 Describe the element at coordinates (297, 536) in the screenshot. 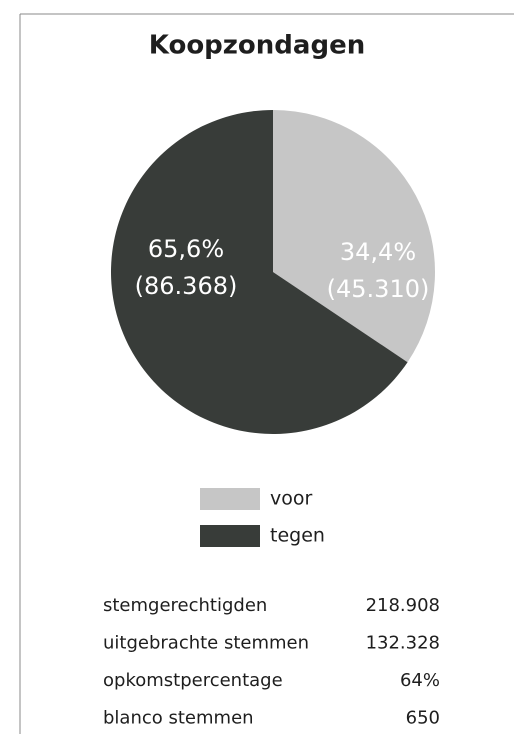

I see `legend-label: tegen` at that location.